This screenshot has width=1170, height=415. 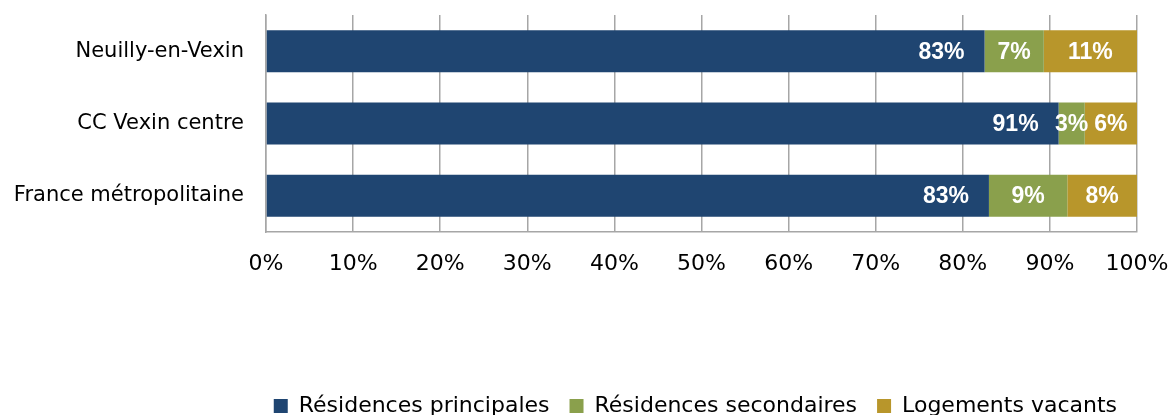 I want to click on y-tick-label: CC Vexin centre, so click(x=160, y=121).